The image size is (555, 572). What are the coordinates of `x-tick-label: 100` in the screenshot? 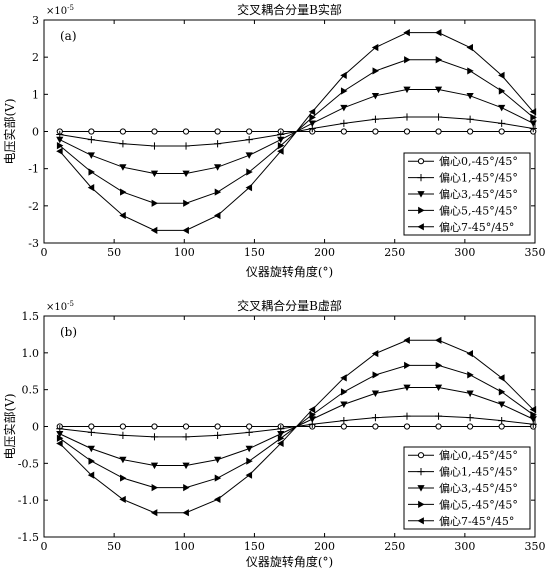 It's located at (184, 252).